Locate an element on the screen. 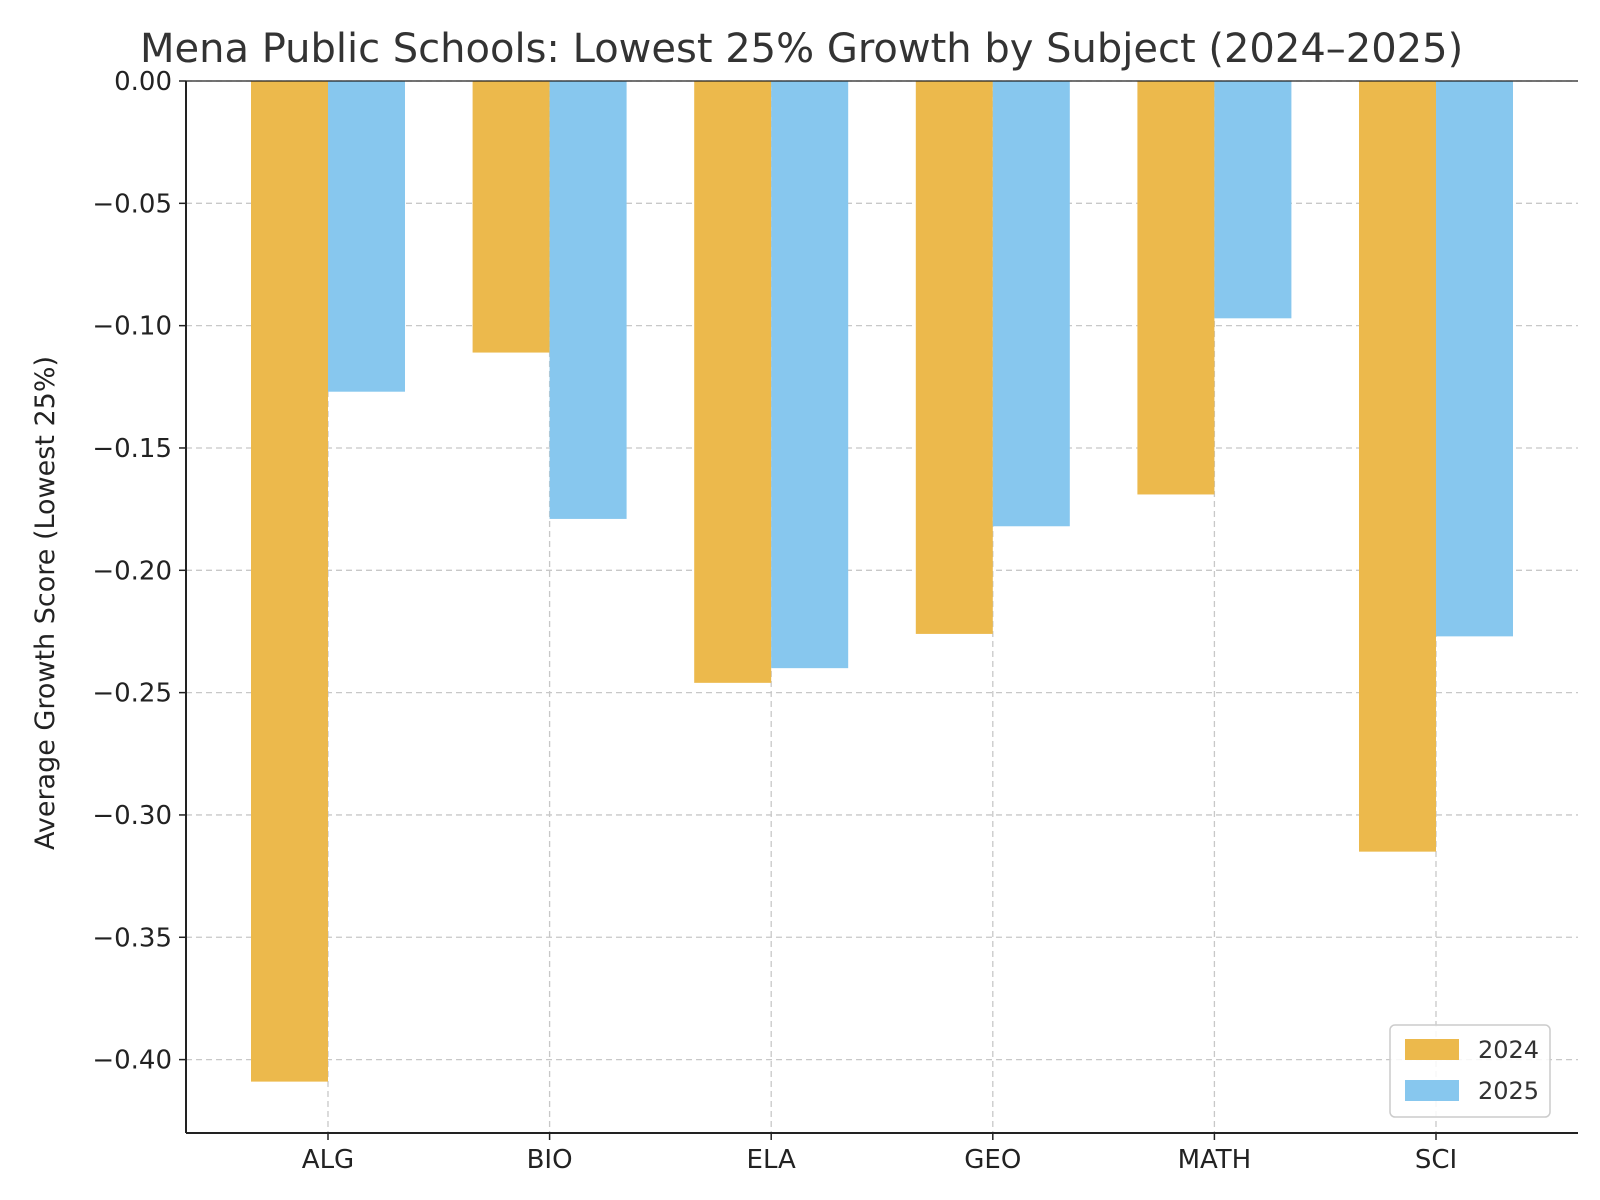 The image size is (1600, 1200). y-tick-label: −0.30 is located at coordinates (132, 816).